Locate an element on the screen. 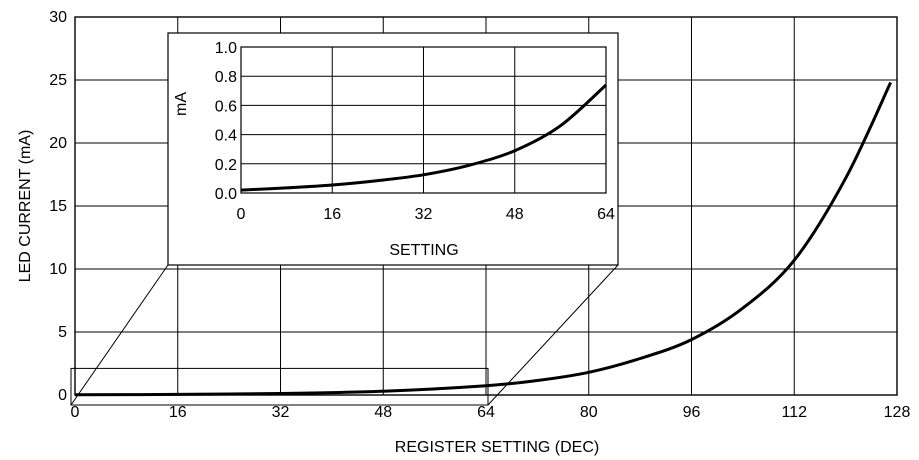 Image resolution: width=919 pixels, height=460 pixels. inset-grid is located at coordinates (423, 120).